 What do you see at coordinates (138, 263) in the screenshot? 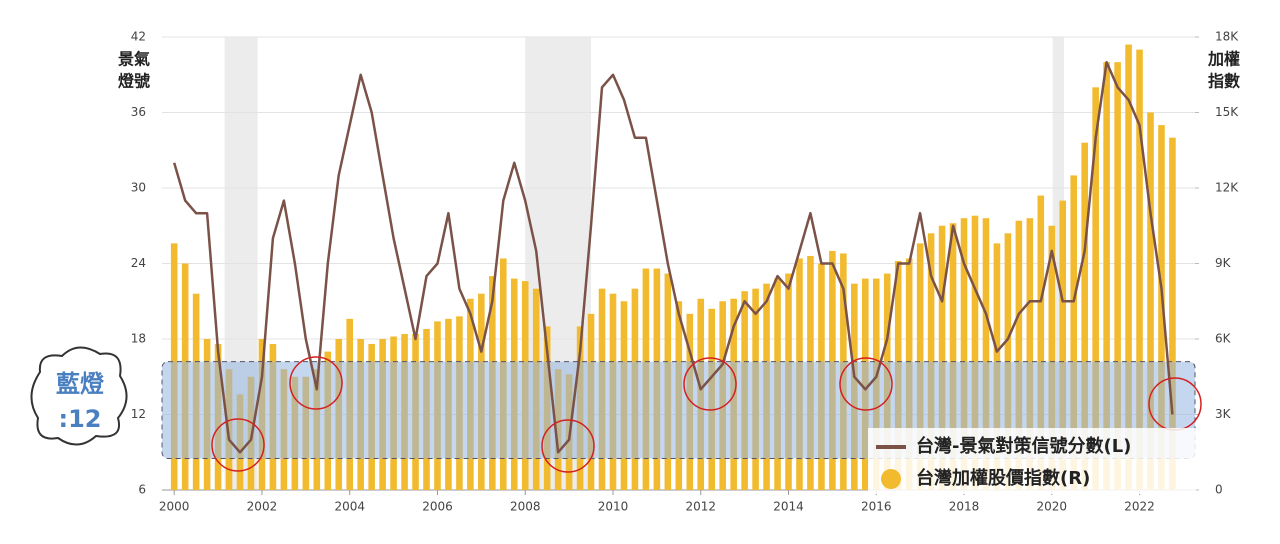
I see `y-tick-label: 24` at bounding box center [138, 263].